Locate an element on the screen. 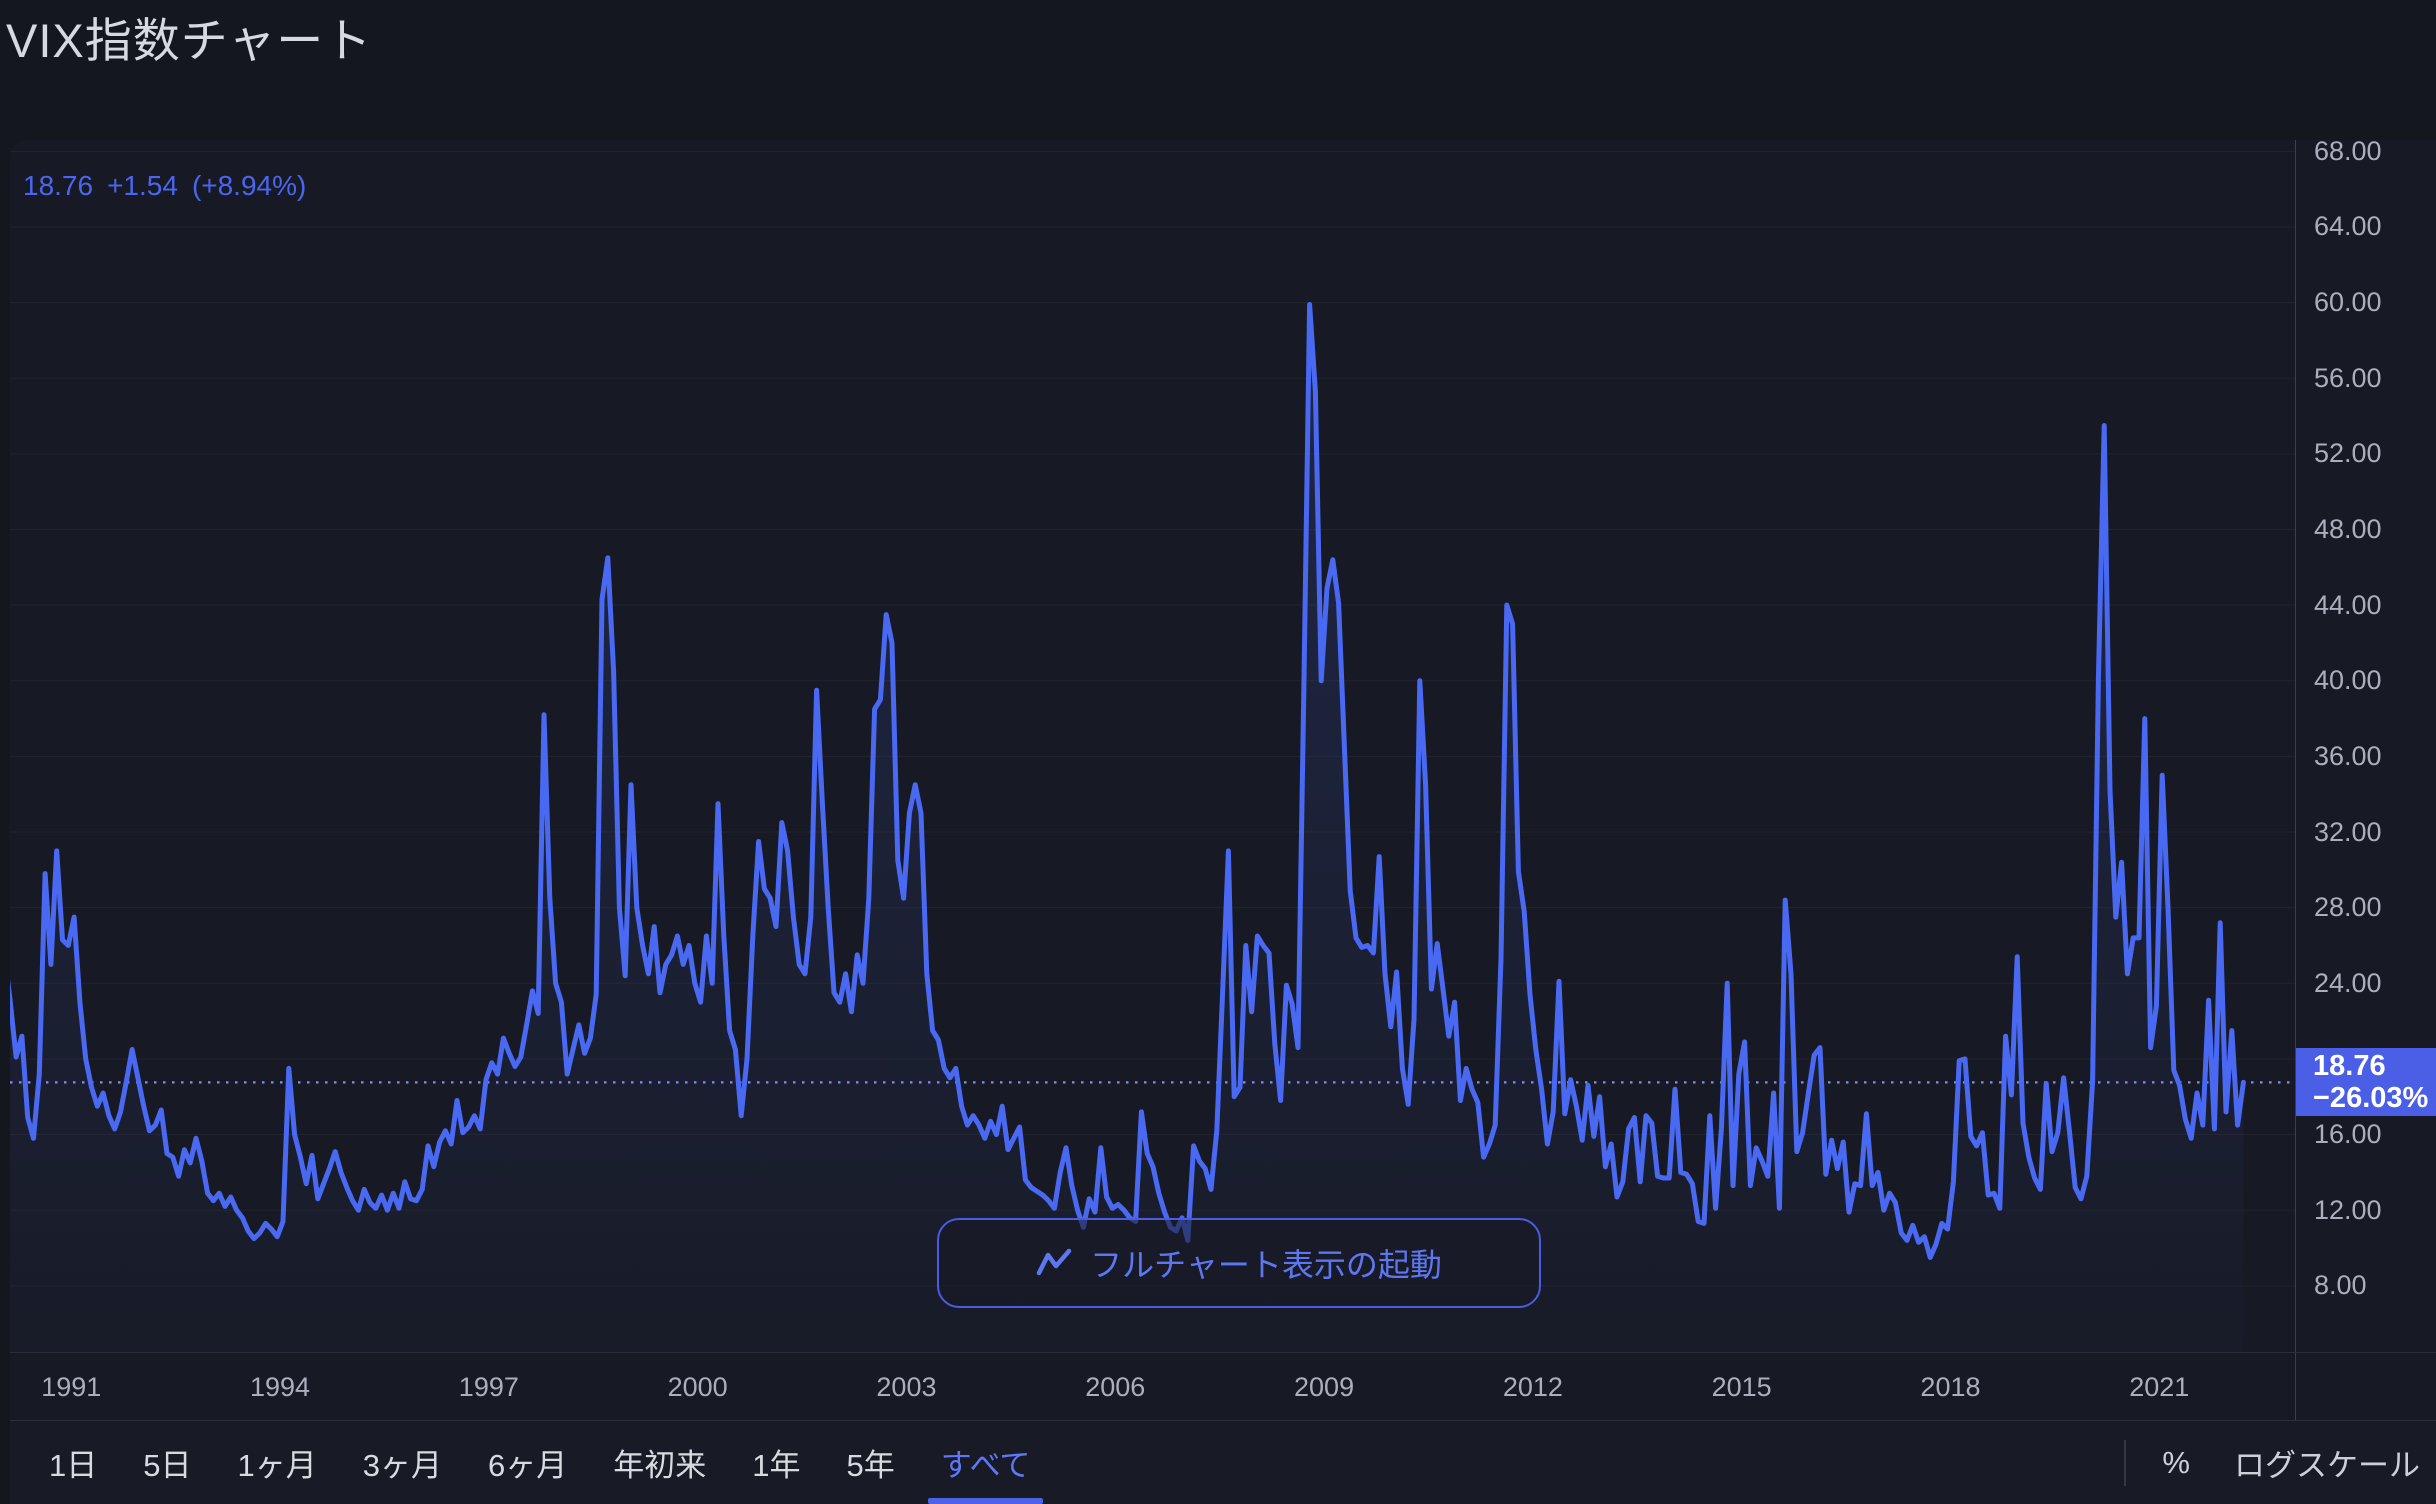 This screenshot has width=2436, height=1504. range-button-年初来: 年初来 is located at coordinates (660, 1465).